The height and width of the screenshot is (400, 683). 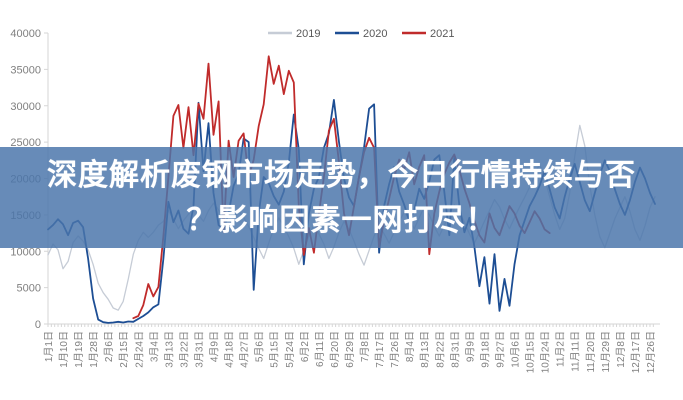 What do you see at coordinates (260, 346) in the screenshot?
I see `x-axis-label: 5月6日` at bounding box center [260, 346].